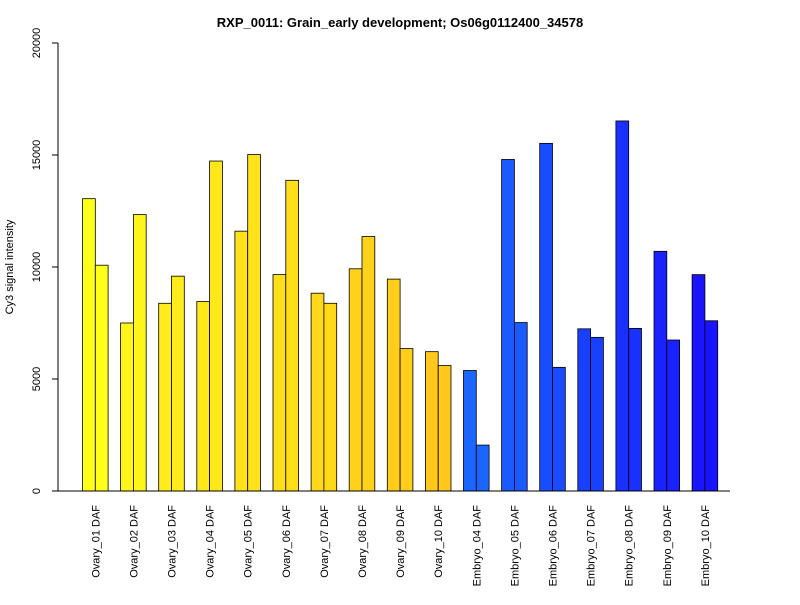 Image resolution: width=800 pixels, height=605 pixels. What do you see at coordinates (173, 541) in the screenshot?
I see `x-tick-label: Ovary_03 DAF` at bounding box center [173, 541].